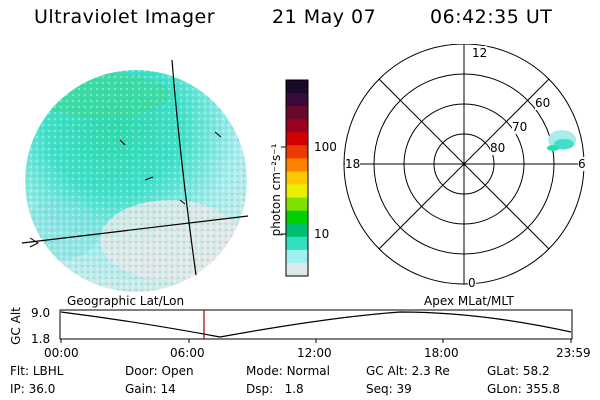 The image size is (600, 400). I want to click on meridian-line, so click(184, 167).